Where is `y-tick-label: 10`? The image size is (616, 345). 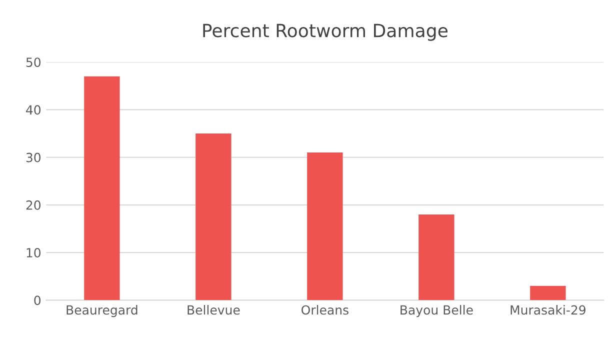
y-tick-label: 10 is located at coordinates (33, 253).